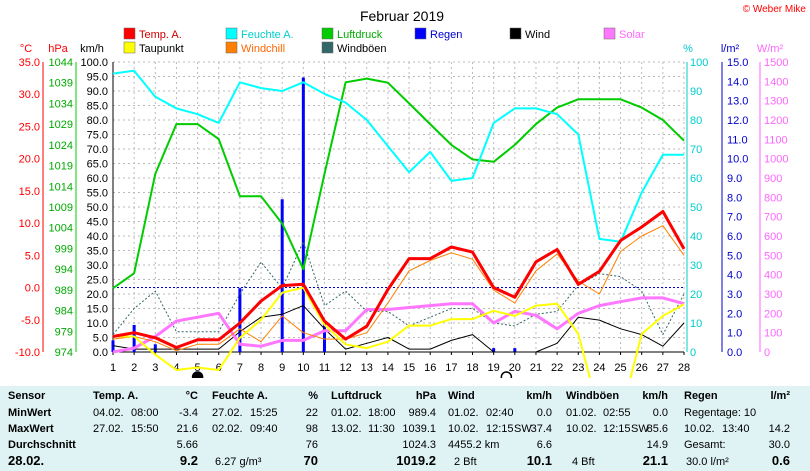 The height and width of the screenshot is (471, 810). I want to click on avg-regen-value: 30.0, so click(779, 445).